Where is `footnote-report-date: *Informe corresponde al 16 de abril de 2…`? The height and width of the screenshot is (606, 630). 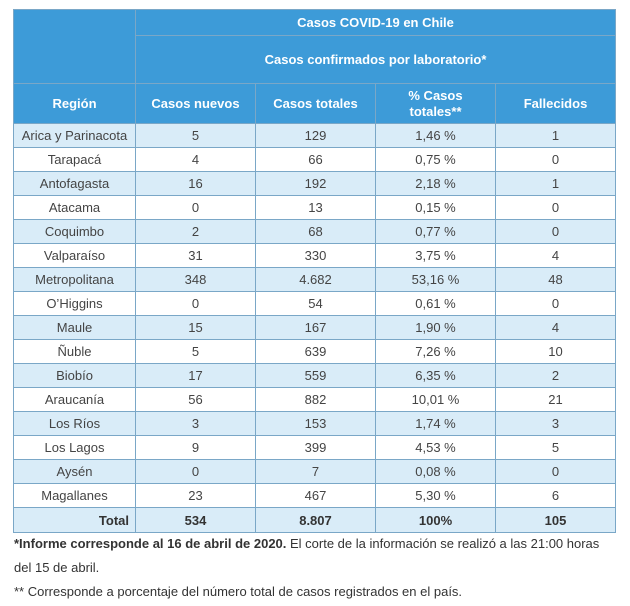
footnote-report-date: *Informe corresponde al 16 de abril de 2… is located at coordinates (314, 556).